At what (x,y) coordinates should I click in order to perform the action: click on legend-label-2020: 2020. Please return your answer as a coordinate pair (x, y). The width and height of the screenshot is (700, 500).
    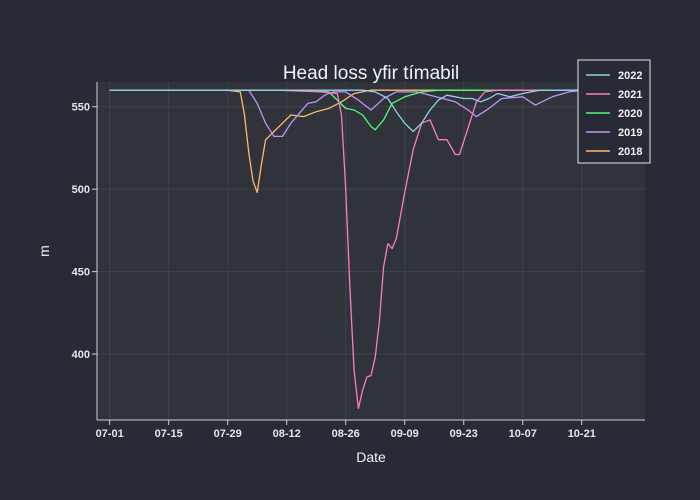
    Looking at the image, I should click on (630, 114).